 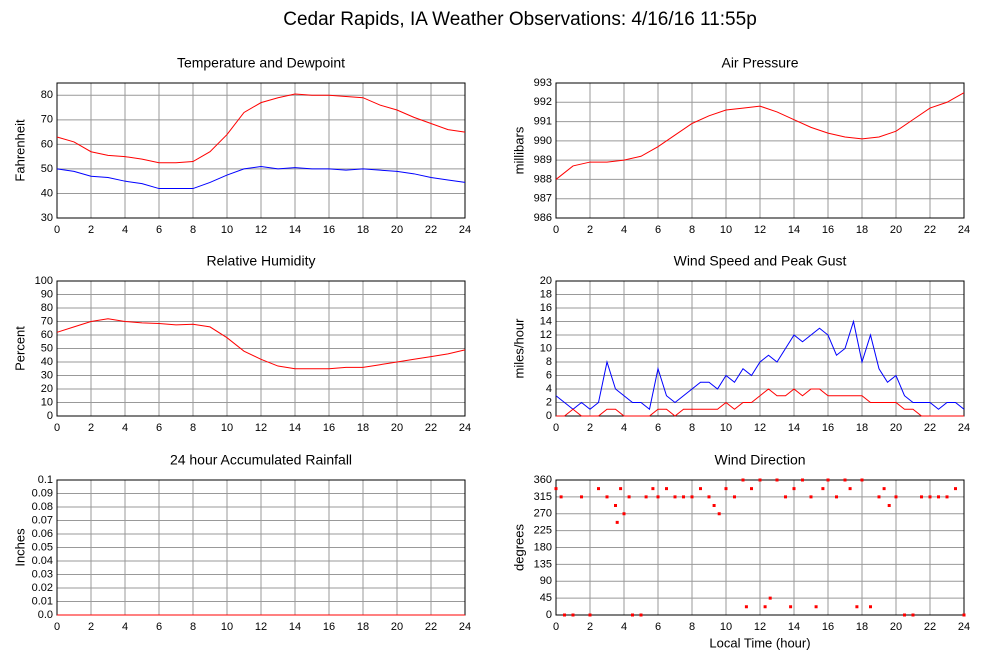 I want to click on y-tick-label: 0.06, so click(x=42, y=534).